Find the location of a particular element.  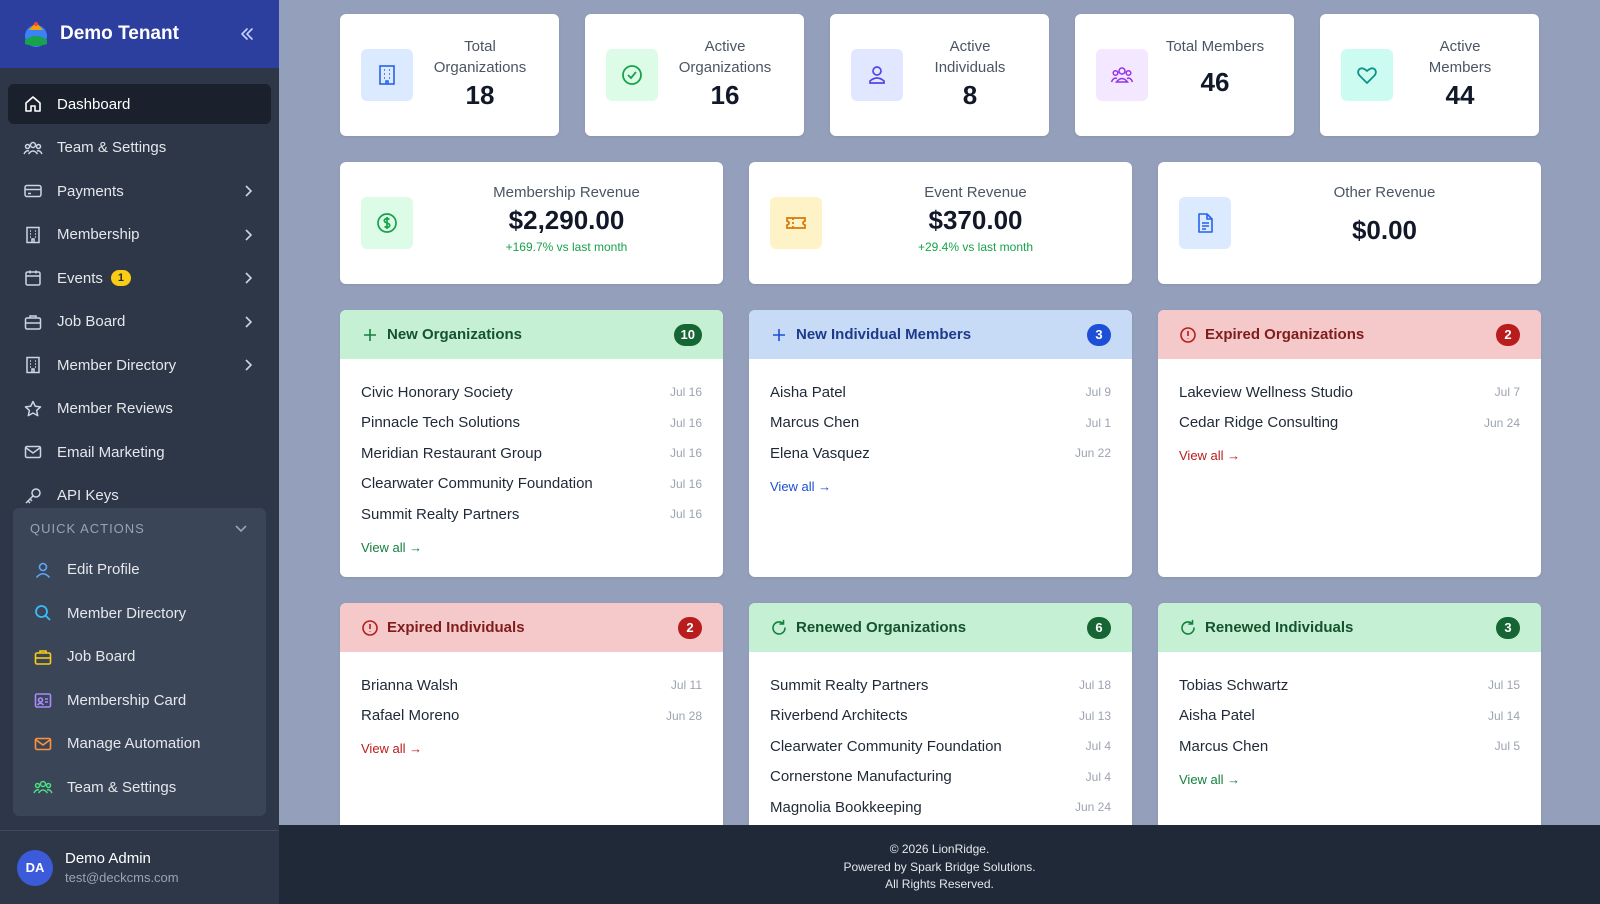

list-item: Clearwater Community Foundation Jul 16 is located at coordinates (531, 484).